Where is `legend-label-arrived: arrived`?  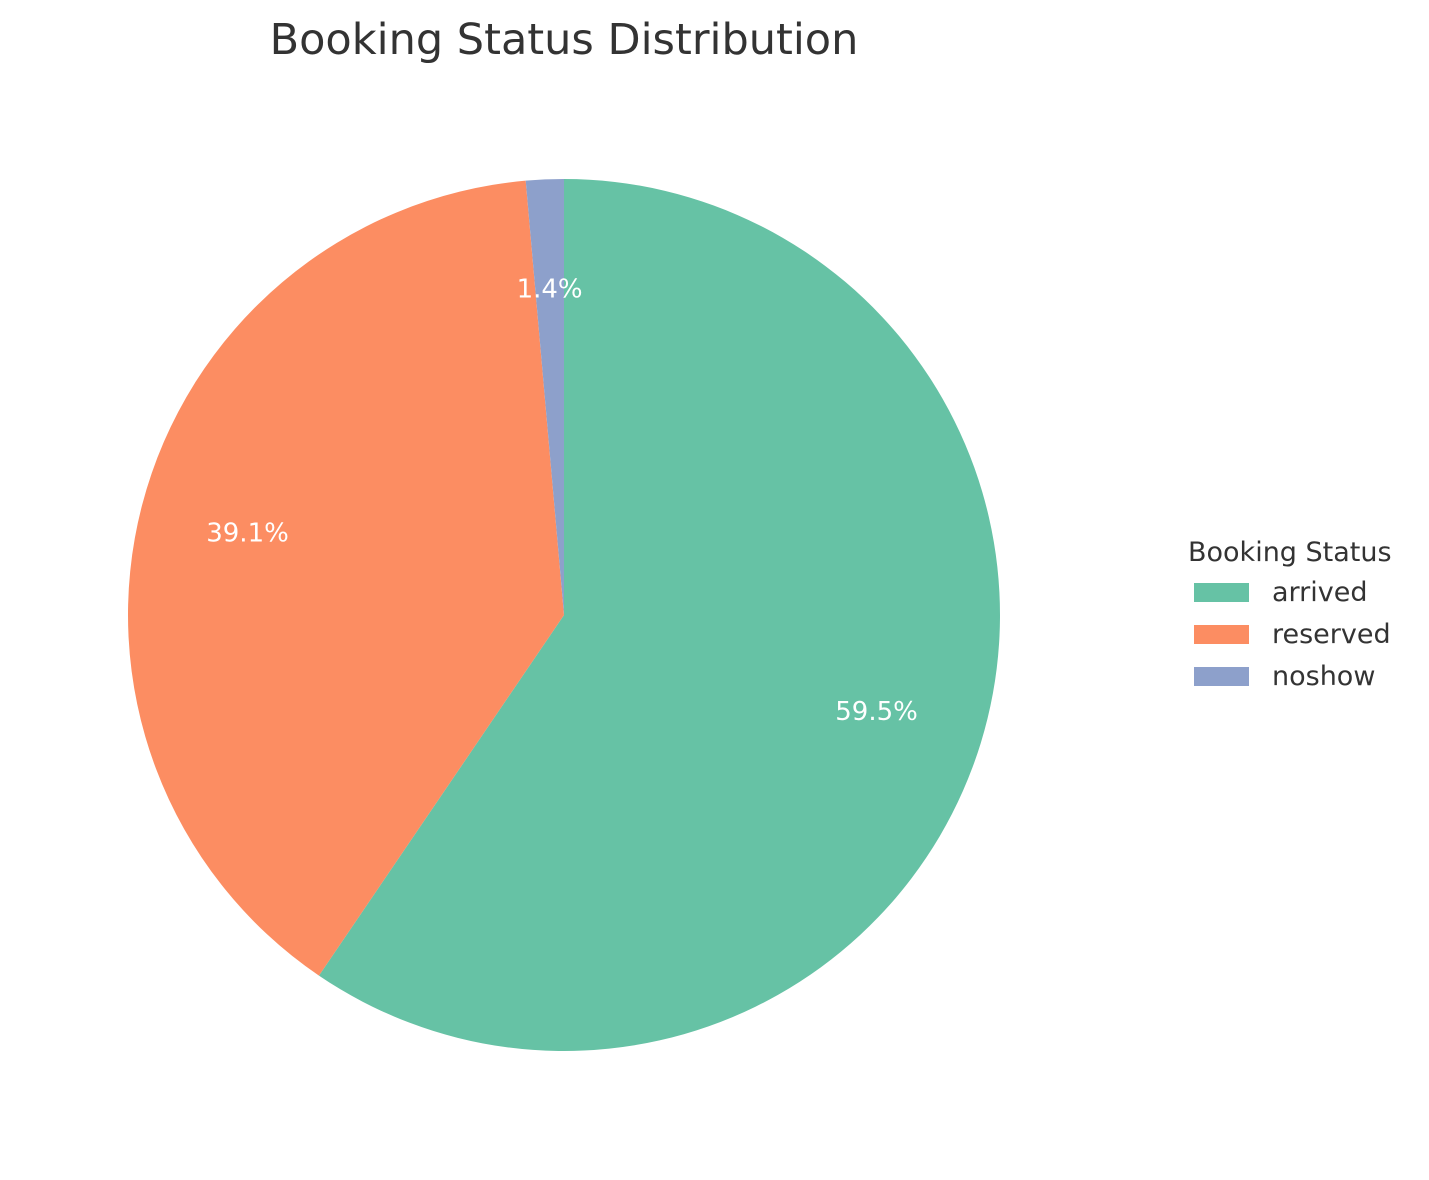
legend-label-arrived: arrived is located at coordinates (1320, 592).